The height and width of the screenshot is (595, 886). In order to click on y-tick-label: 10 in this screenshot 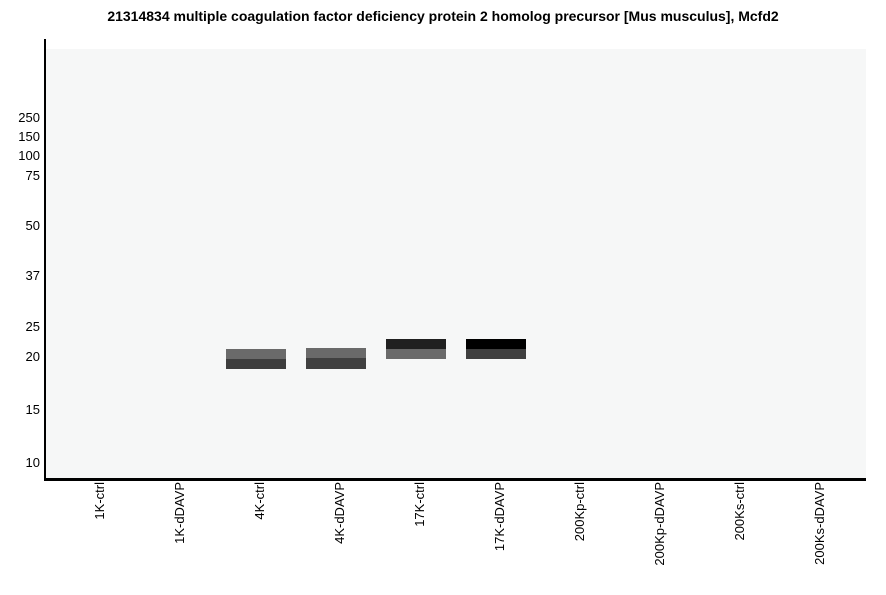, I will do `click(32, 462)`.